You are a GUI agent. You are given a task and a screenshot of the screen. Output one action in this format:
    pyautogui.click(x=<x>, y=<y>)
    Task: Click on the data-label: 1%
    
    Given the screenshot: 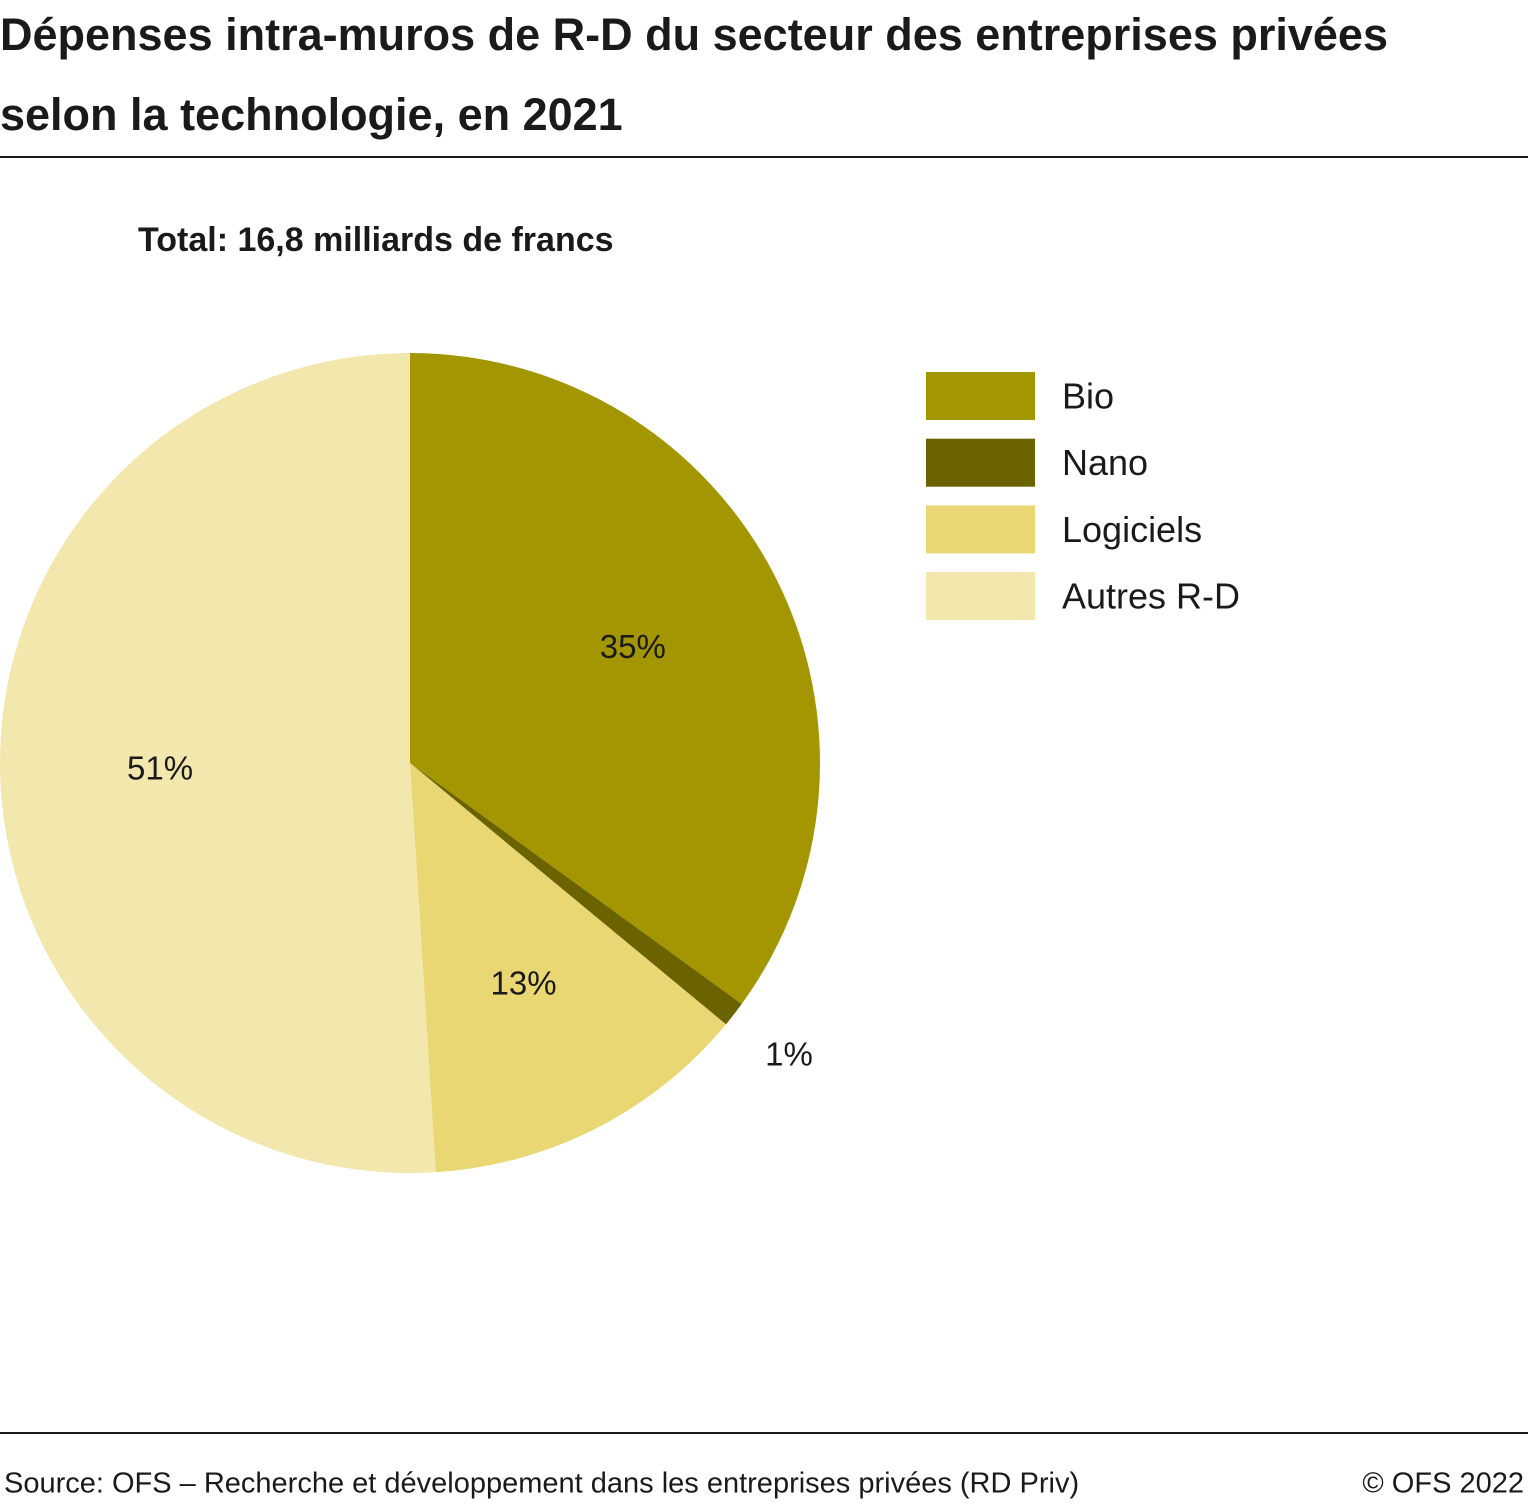 What is the action you would take?
    pyautogui.click(x=789, y=1054)
    